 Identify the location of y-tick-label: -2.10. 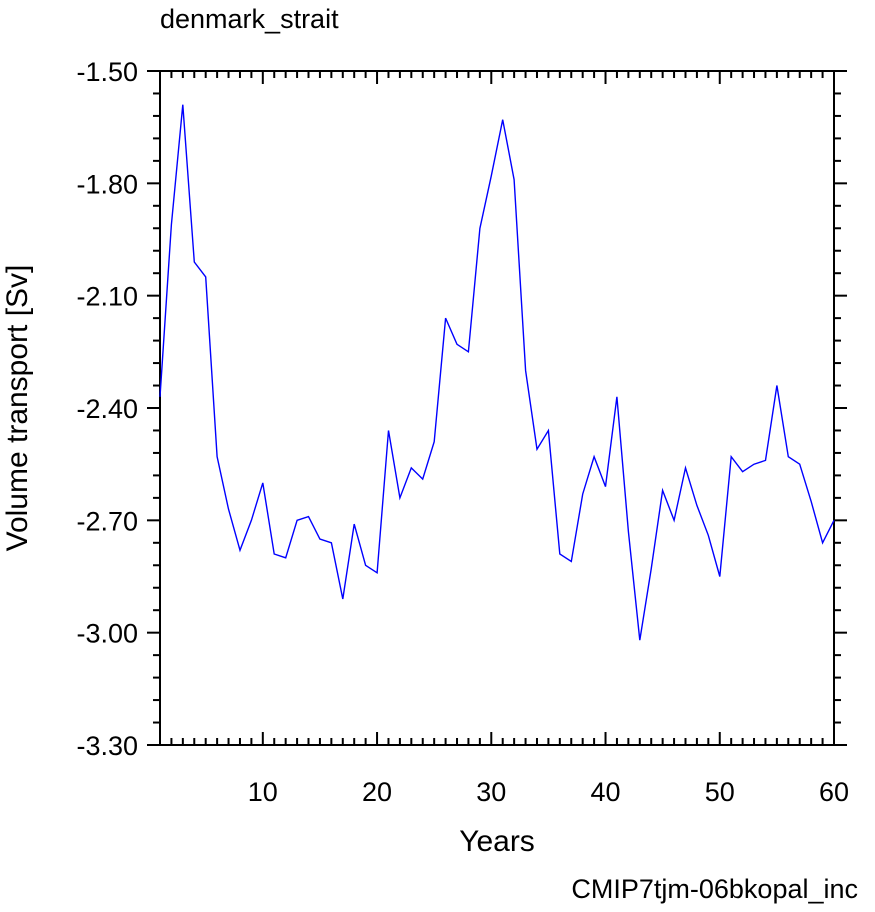
(107, 297).